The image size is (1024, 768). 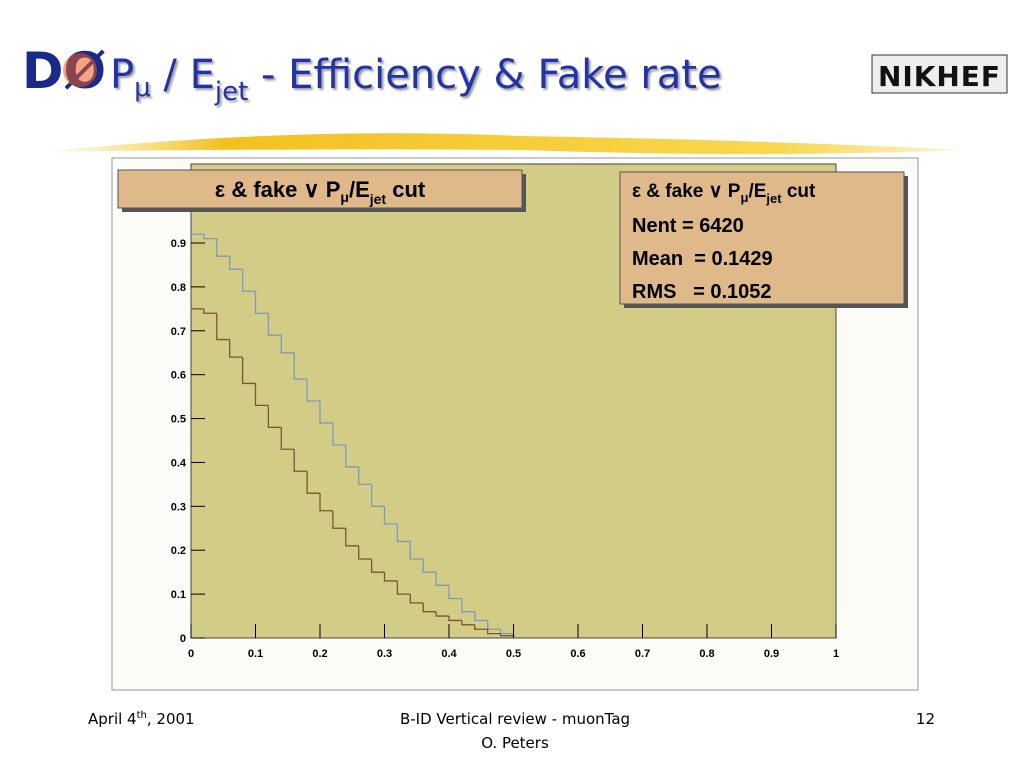 I want to click on d0-logo: DØ, so click(x=64, y=71).